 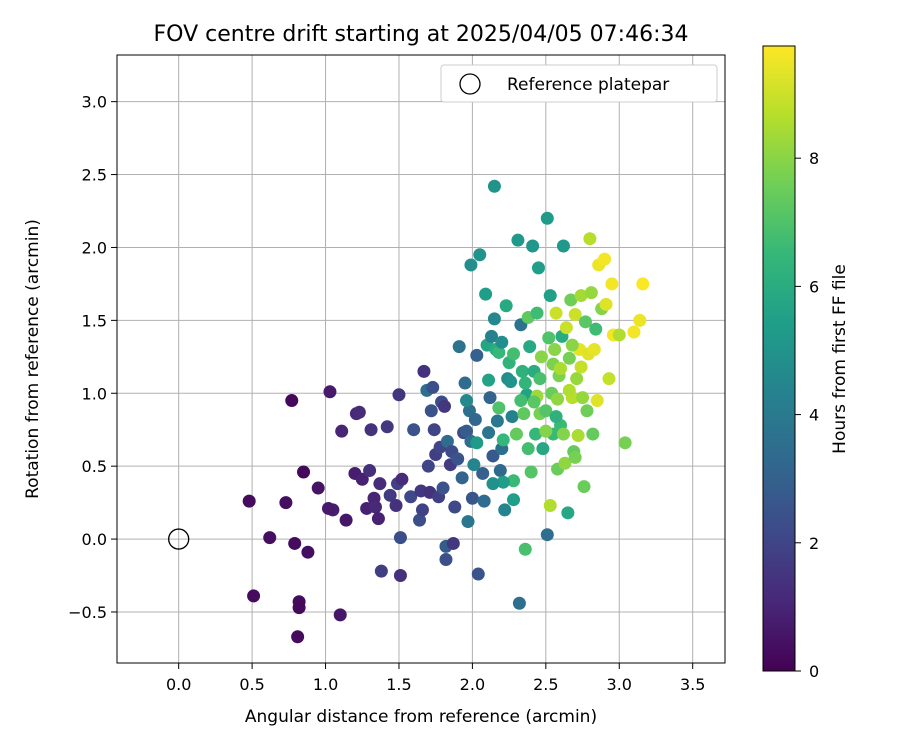 What do you see at coordinates (814, 543) in the screenshot?
I see `colorbar-tick-label: 2` at bounding box center [814, 543].